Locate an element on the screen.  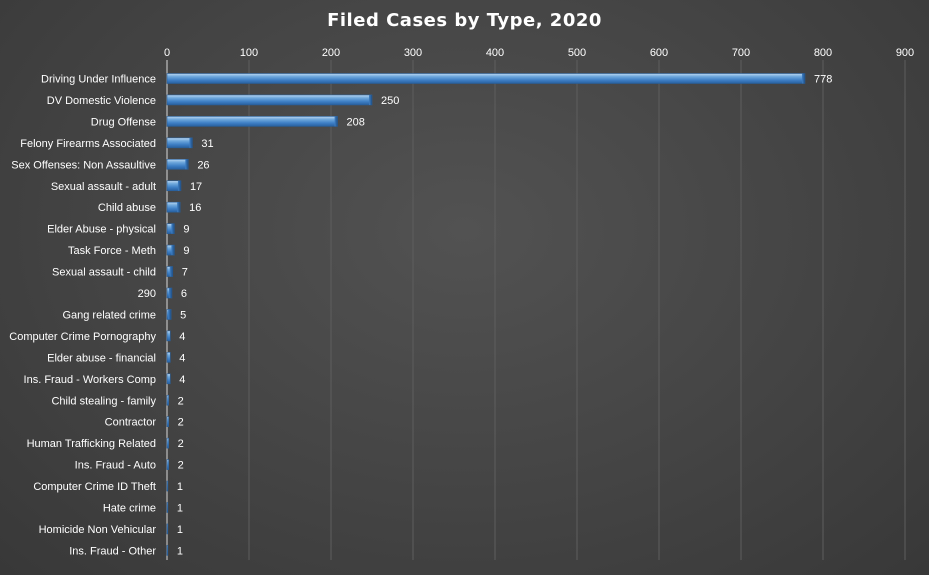
category-label: Computer Crime Pornography is located at coordinates (82, 337).